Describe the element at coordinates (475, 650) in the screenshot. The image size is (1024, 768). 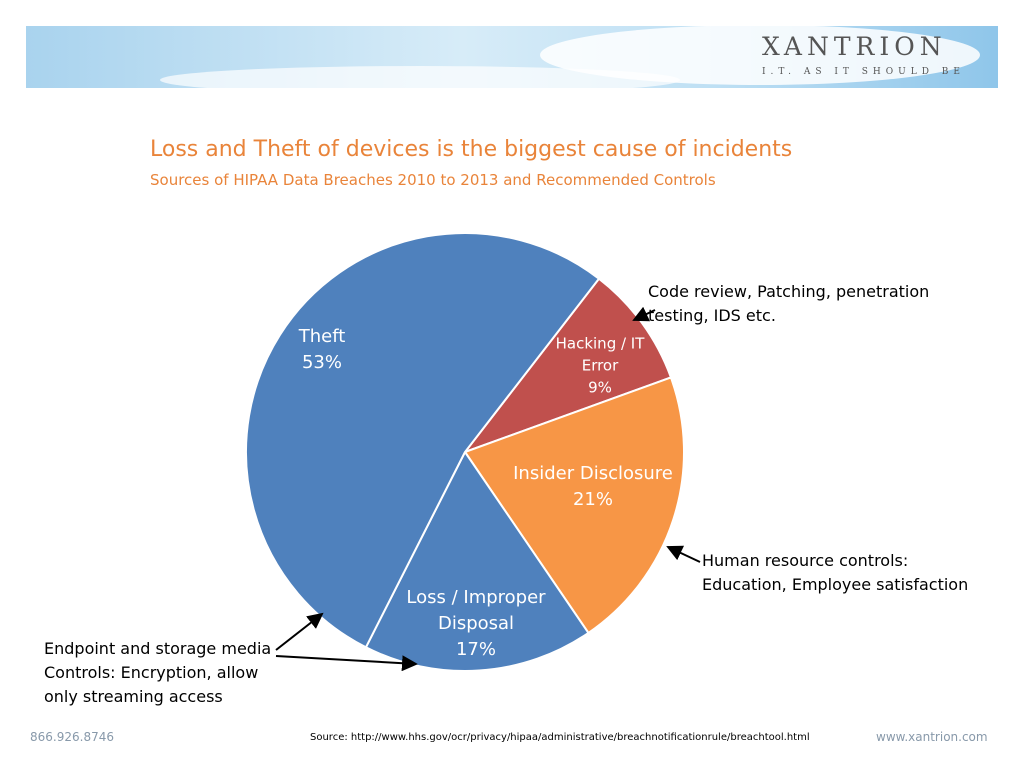
I see `value-label: 17%` at that location.